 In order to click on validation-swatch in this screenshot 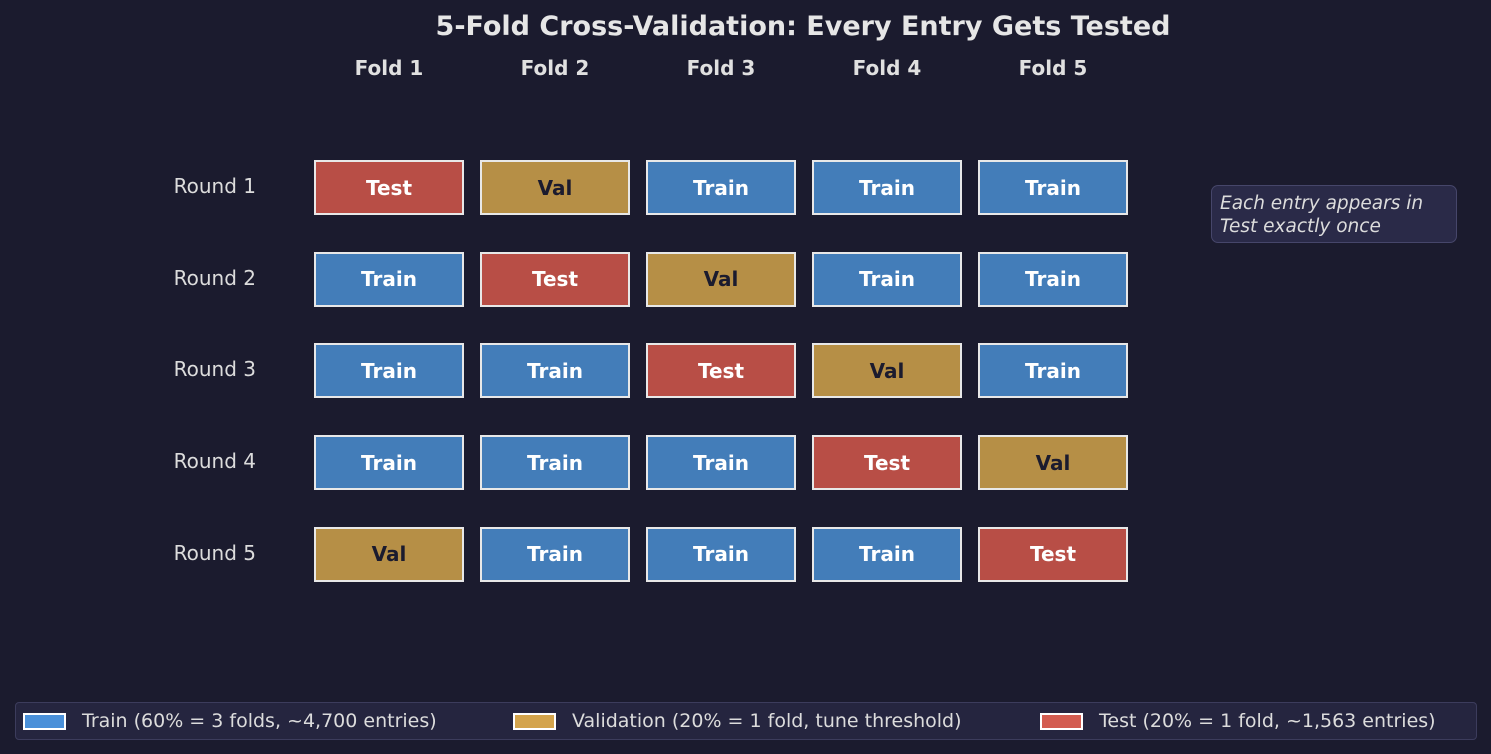, I will do `click(534, 721)`.